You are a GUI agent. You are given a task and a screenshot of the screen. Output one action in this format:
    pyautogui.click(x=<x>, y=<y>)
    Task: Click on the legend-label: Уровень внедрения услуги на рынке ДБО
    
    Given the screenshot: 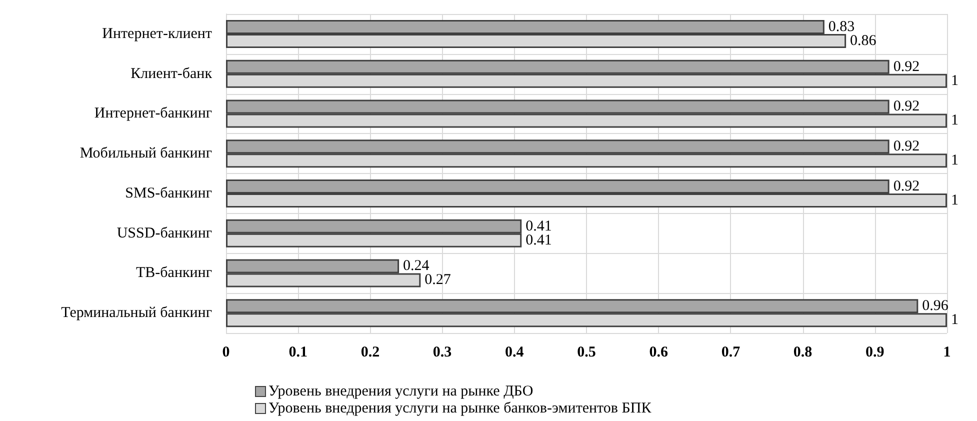 What is the action you would take?
    pyautogui.click(x=401, y=392)
    